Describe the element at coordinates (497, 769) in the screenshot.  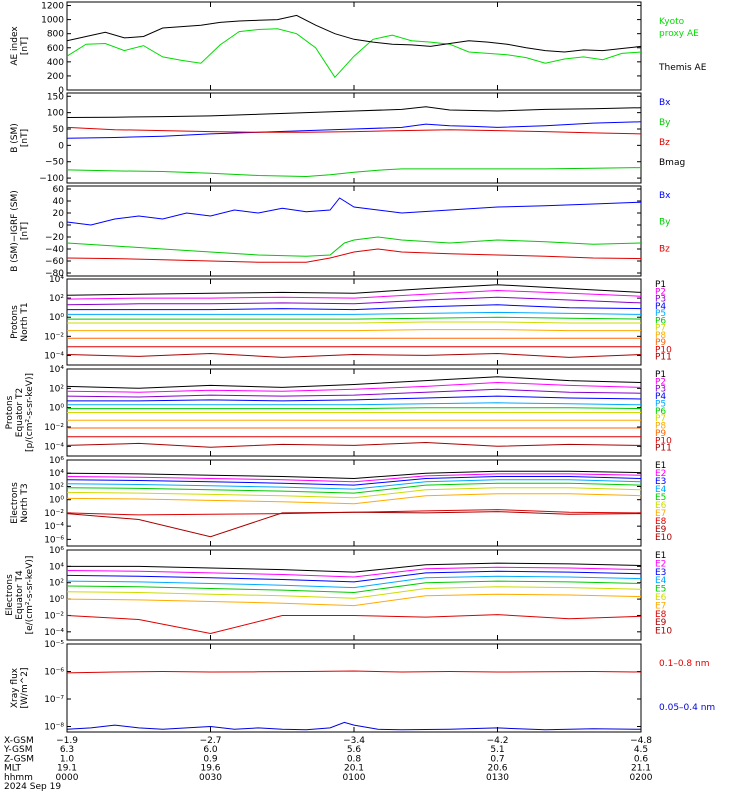
I see `ephemeris-value: 20.6` at that location.